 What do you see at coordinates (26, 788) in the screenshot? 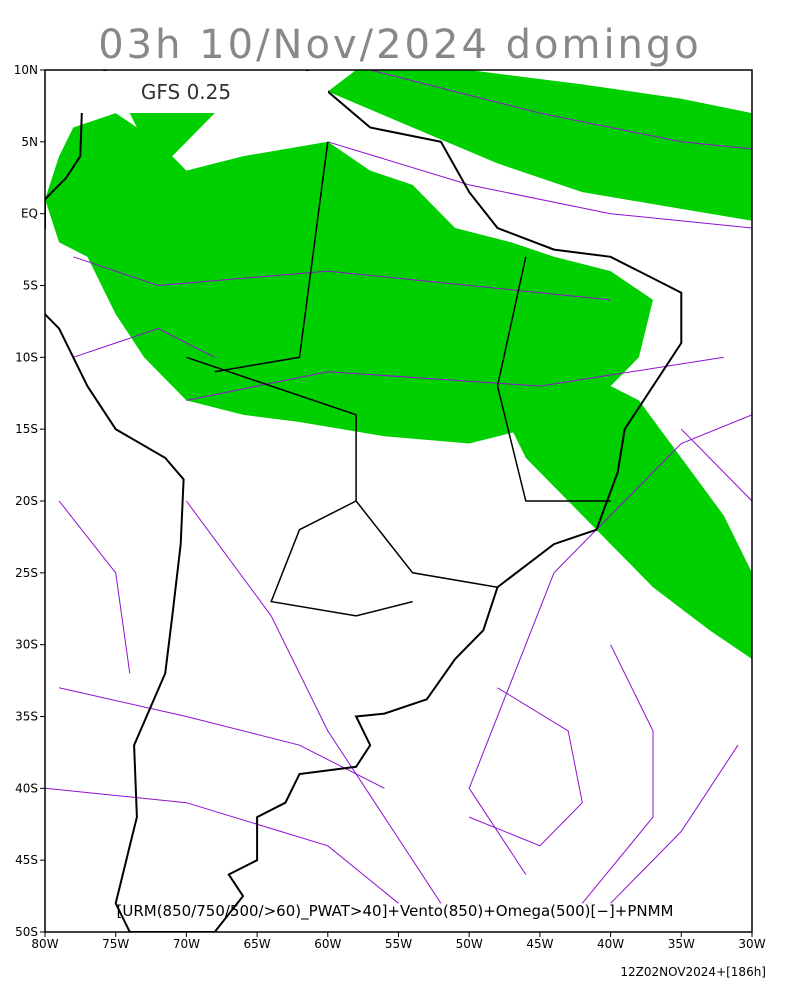
I see `lat-label: 40S` at bounding box center [26, 788].